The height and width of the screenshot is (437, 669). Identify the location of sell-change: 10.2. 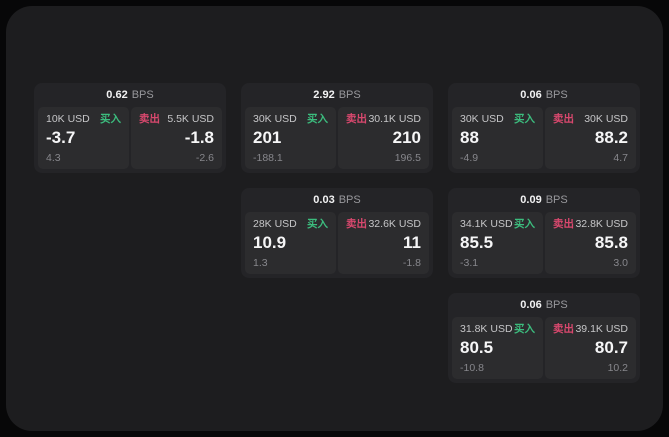
(617, 368).